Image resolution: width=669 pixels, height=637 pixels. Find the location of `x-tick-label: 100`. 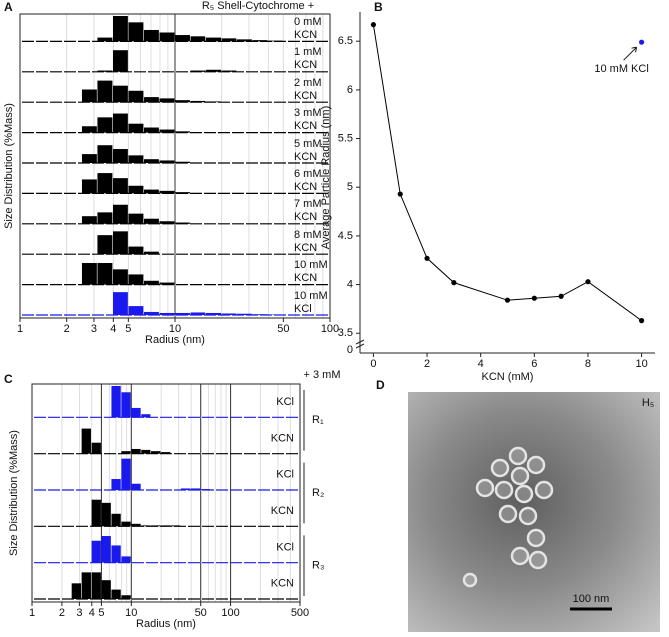

x-tick-label: 100 is located at coordinates (230, 613).